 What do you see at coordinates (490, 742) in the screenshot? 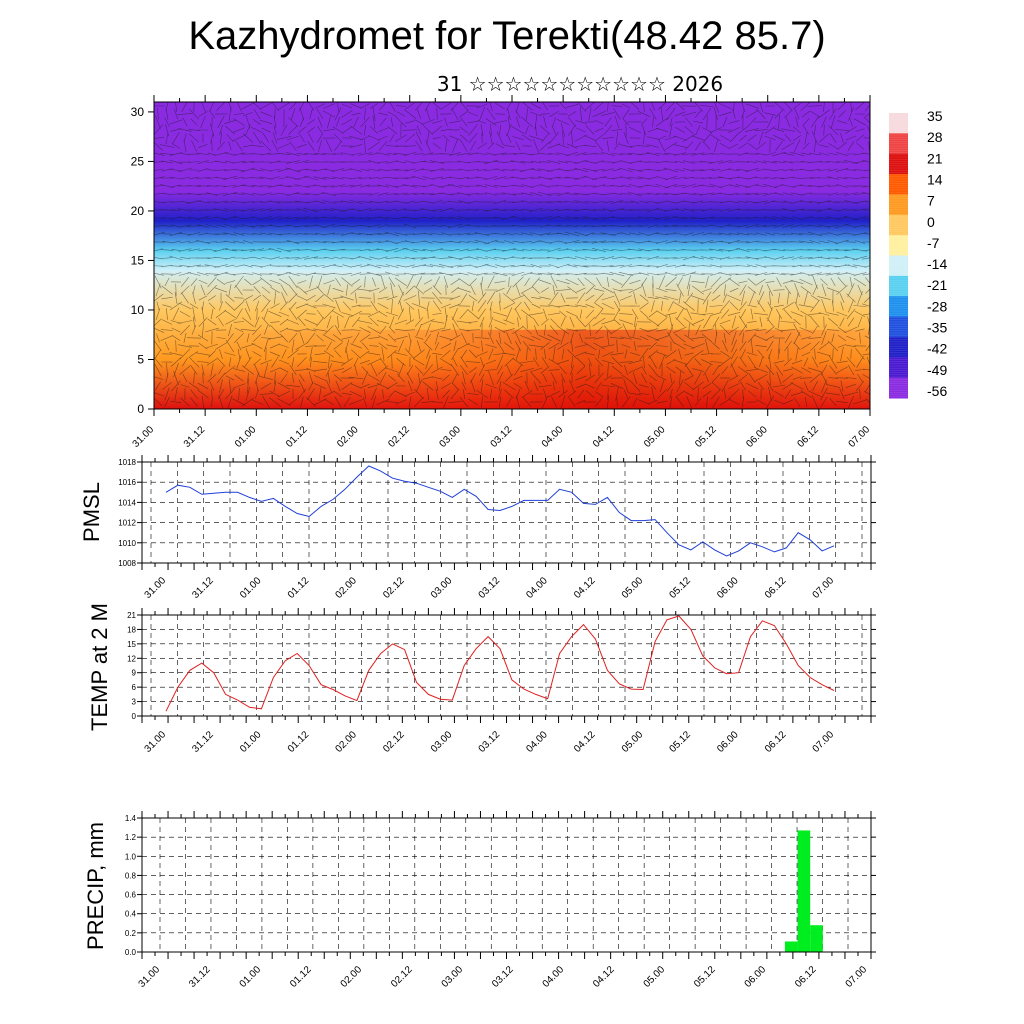
I see `temp-x-tick-label: 03.12` at bounding box center [490, 742].